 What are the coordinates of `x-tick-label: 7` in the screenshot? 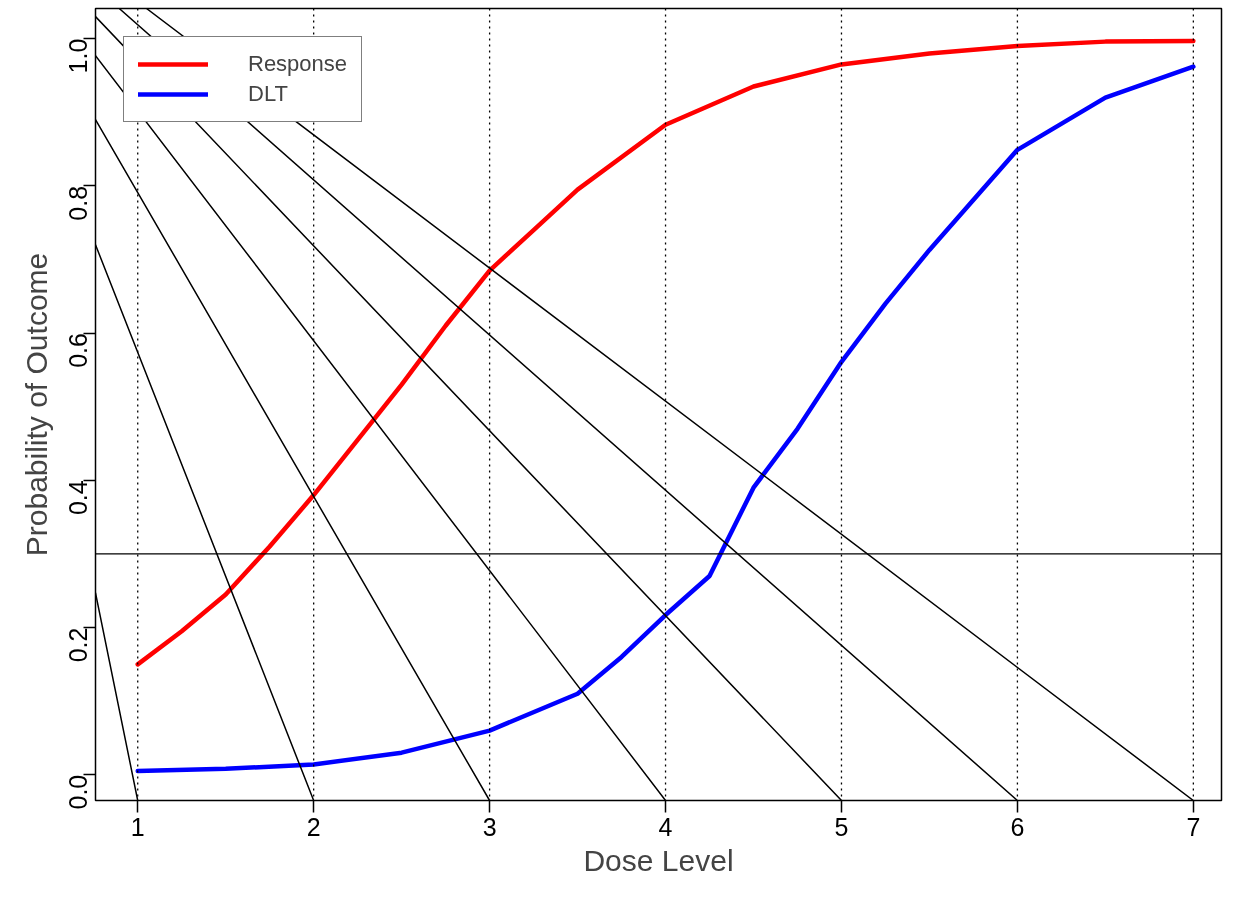 It's located at (1193, 826).